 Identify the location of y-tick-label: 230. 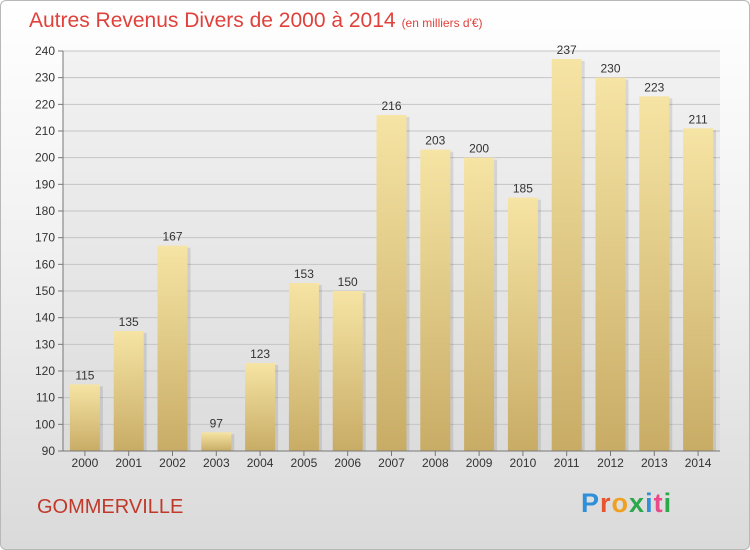
(45, 78).